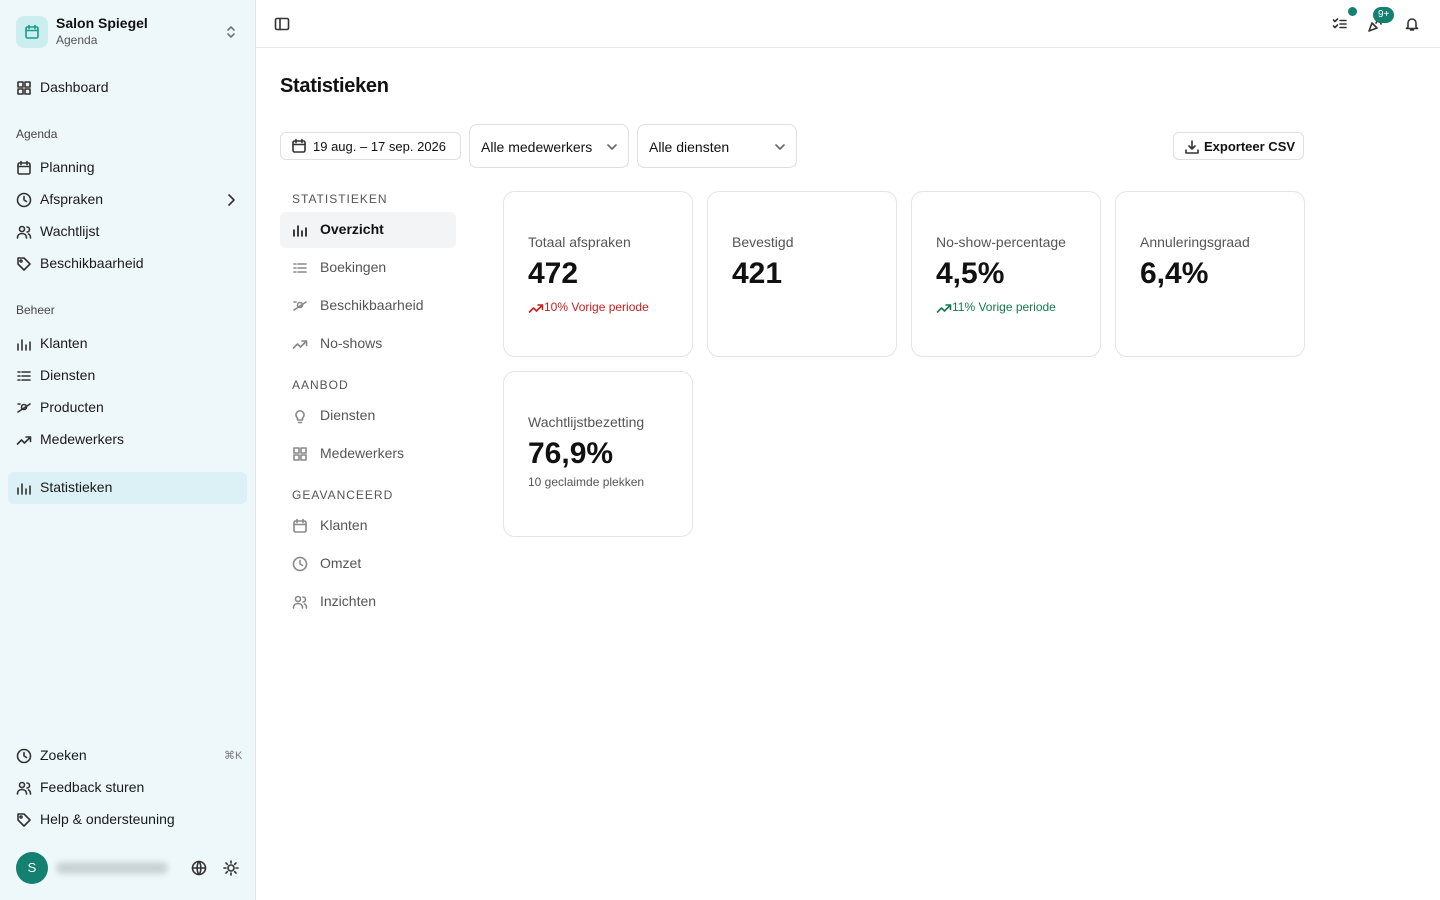 Image resolution: width=1440 pixels, height=900 pixels. I want to click on card-value: 6,4%, so click(1174, 273).